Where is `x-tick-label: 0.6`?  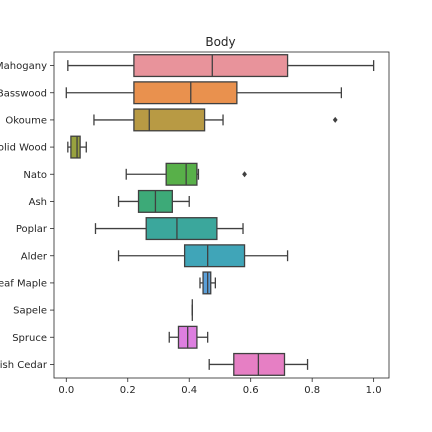
x-tick-label: 0.6 is located at coordinates (251, 390).